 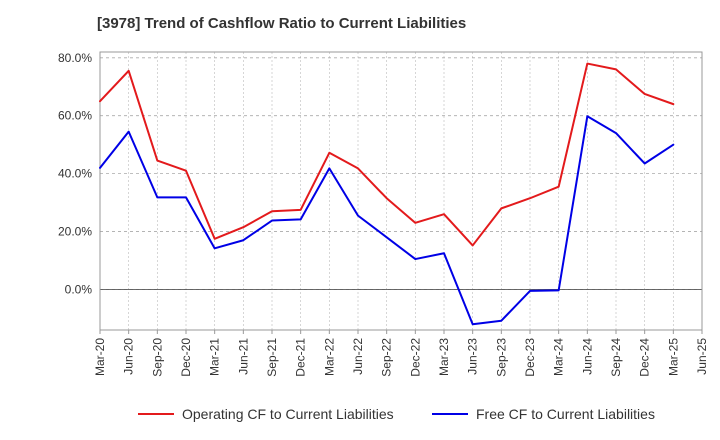 What do you see at coordinates (215, 357) in the screenshot?
I see `x-tick-label: Mar-21` at bounding box center [215, 357].